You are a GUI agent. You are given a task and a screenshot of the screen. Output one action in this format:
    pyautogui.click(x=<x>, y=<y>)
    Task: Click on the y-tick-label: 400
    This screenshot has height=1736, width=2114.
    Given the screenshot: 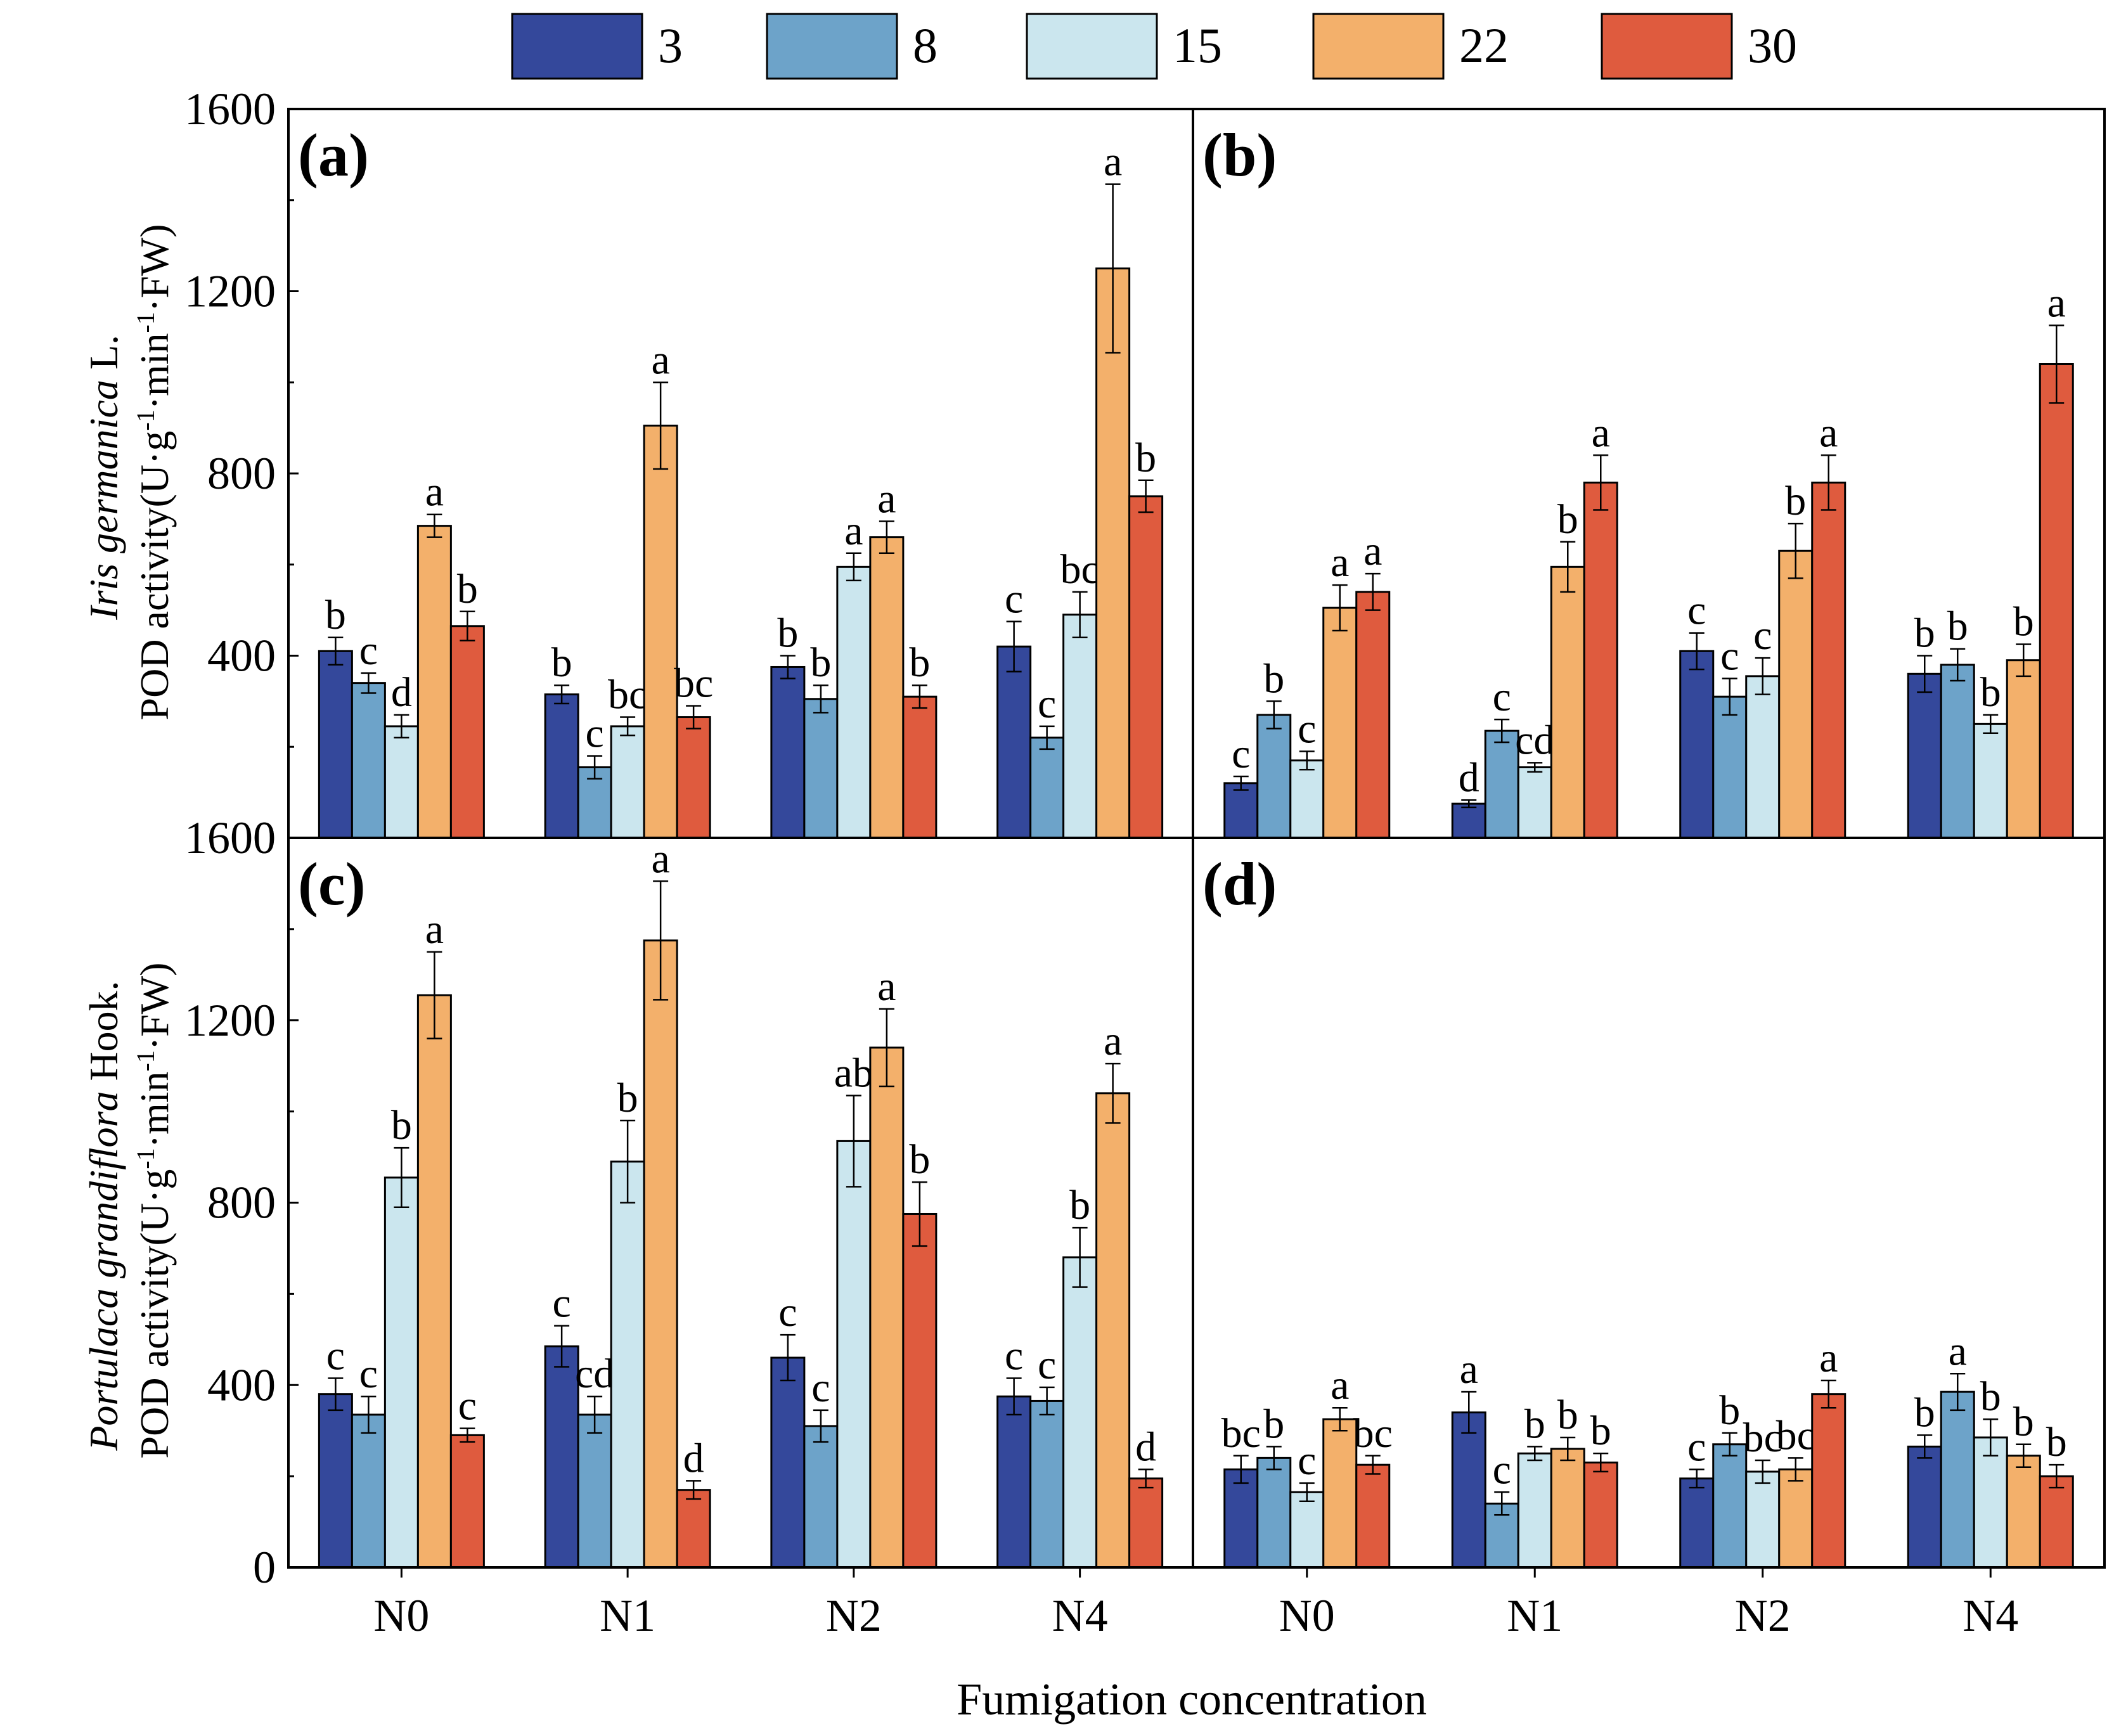 What is the action you would take?
    pyautogui.click(x=242, y=656)
    